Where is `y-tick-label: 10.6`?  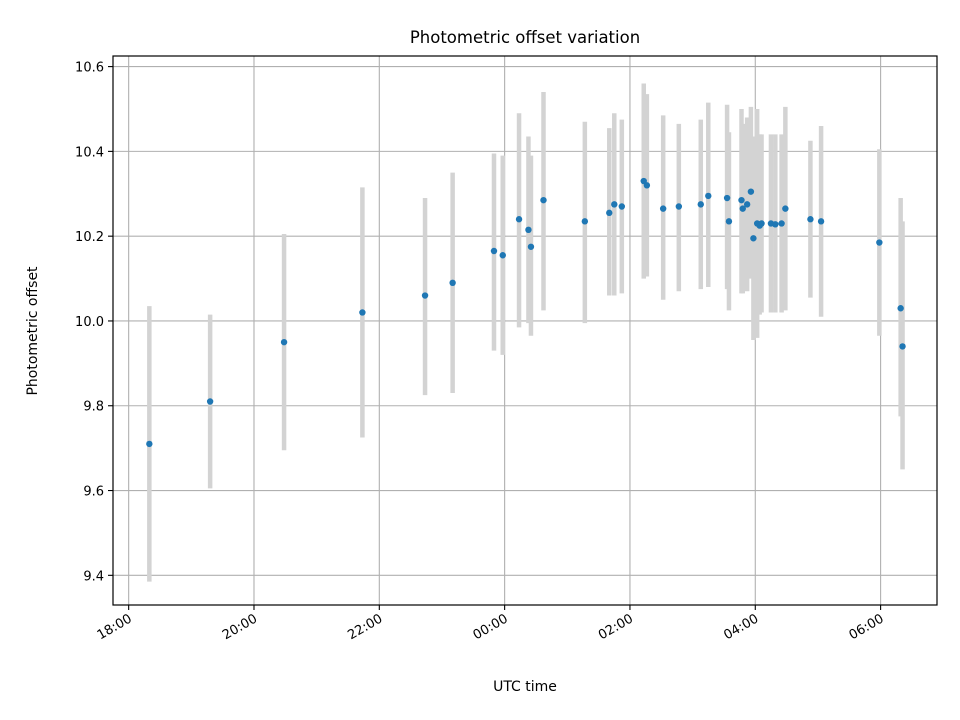 y-tick-label: 10.6 is located at coordinates (89, 68).